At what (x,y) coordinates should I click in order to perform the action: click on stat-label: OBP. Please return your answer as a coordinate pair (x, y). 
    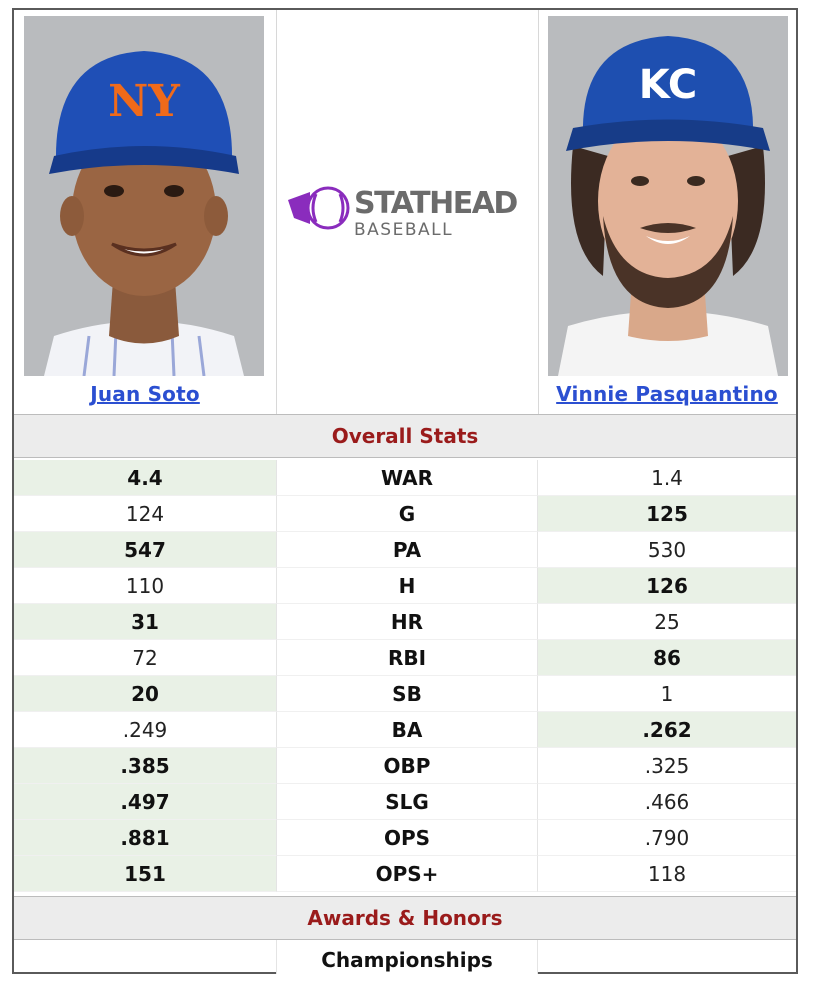
    Looking at the image, I should click on (407, 766).